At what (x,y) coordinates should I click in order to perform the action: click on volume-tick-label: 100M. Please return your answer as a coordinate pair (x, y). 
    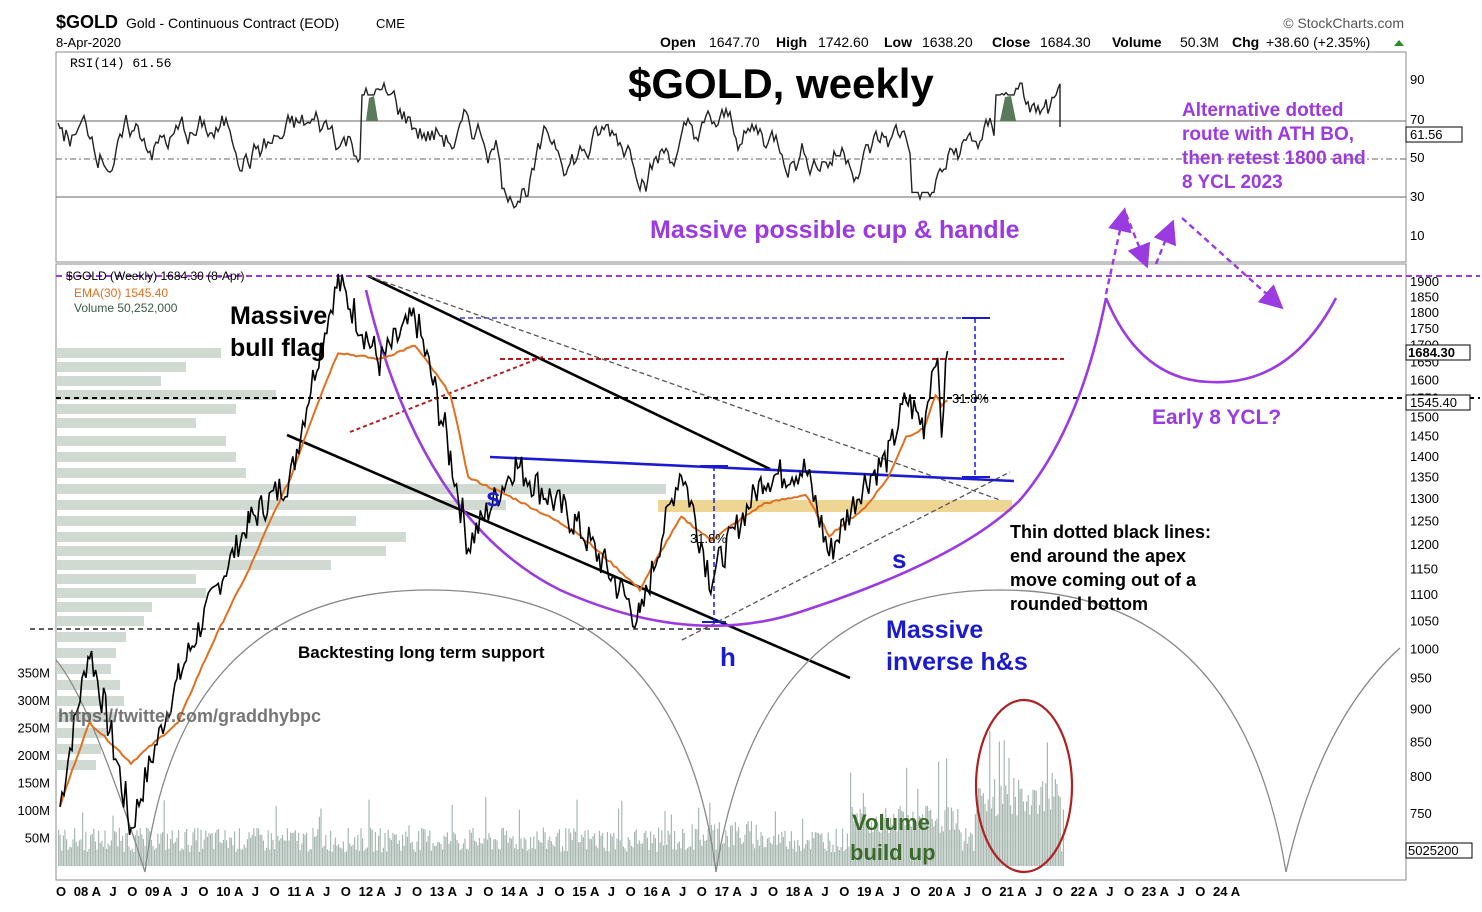
    Looking at the image, I should click on (33, 810).